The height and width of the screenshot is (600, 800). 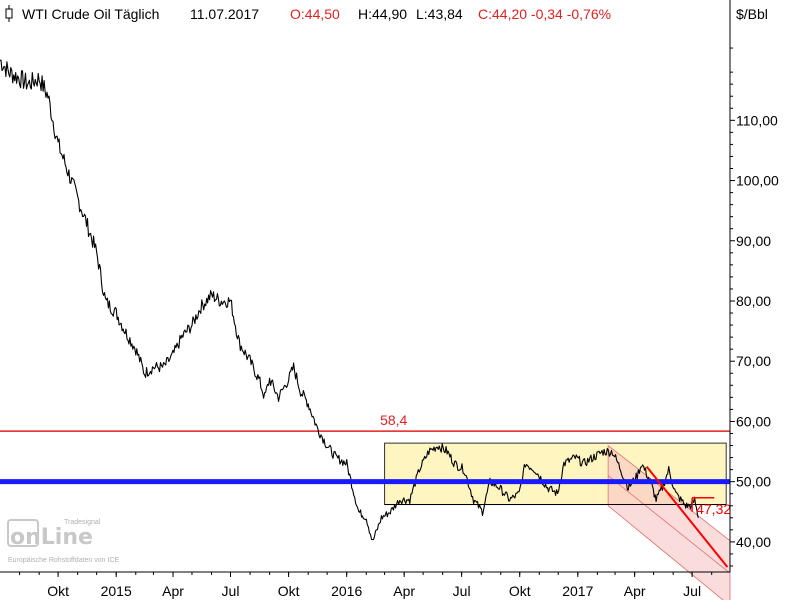 What do you see at coordinates (365, 585) in the screenshot?
I see `x-axis: Okt 2015 Apr Jul Okt 2016 Apr Jul Okt 2017 Apr Jul` at bounding box center [365, 585].